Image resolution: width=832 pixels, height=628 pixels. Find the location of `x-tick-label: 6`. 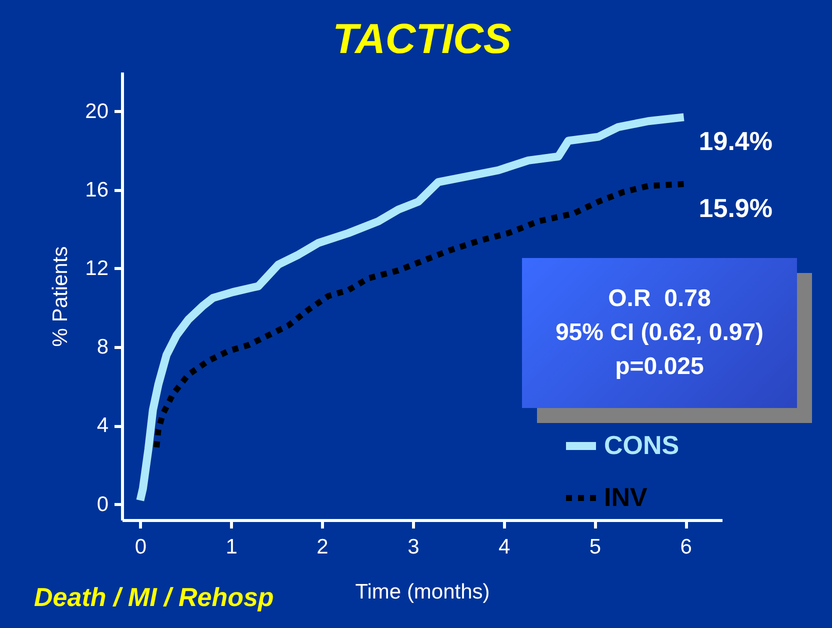

x-tick-label: 6 is located at coordinates (686, 547).